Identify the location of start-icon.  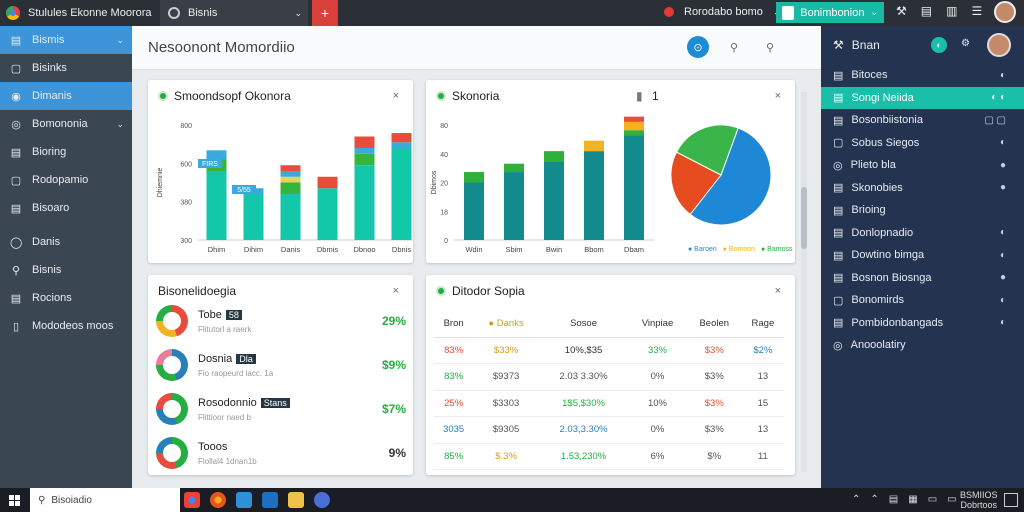
(15, 500).